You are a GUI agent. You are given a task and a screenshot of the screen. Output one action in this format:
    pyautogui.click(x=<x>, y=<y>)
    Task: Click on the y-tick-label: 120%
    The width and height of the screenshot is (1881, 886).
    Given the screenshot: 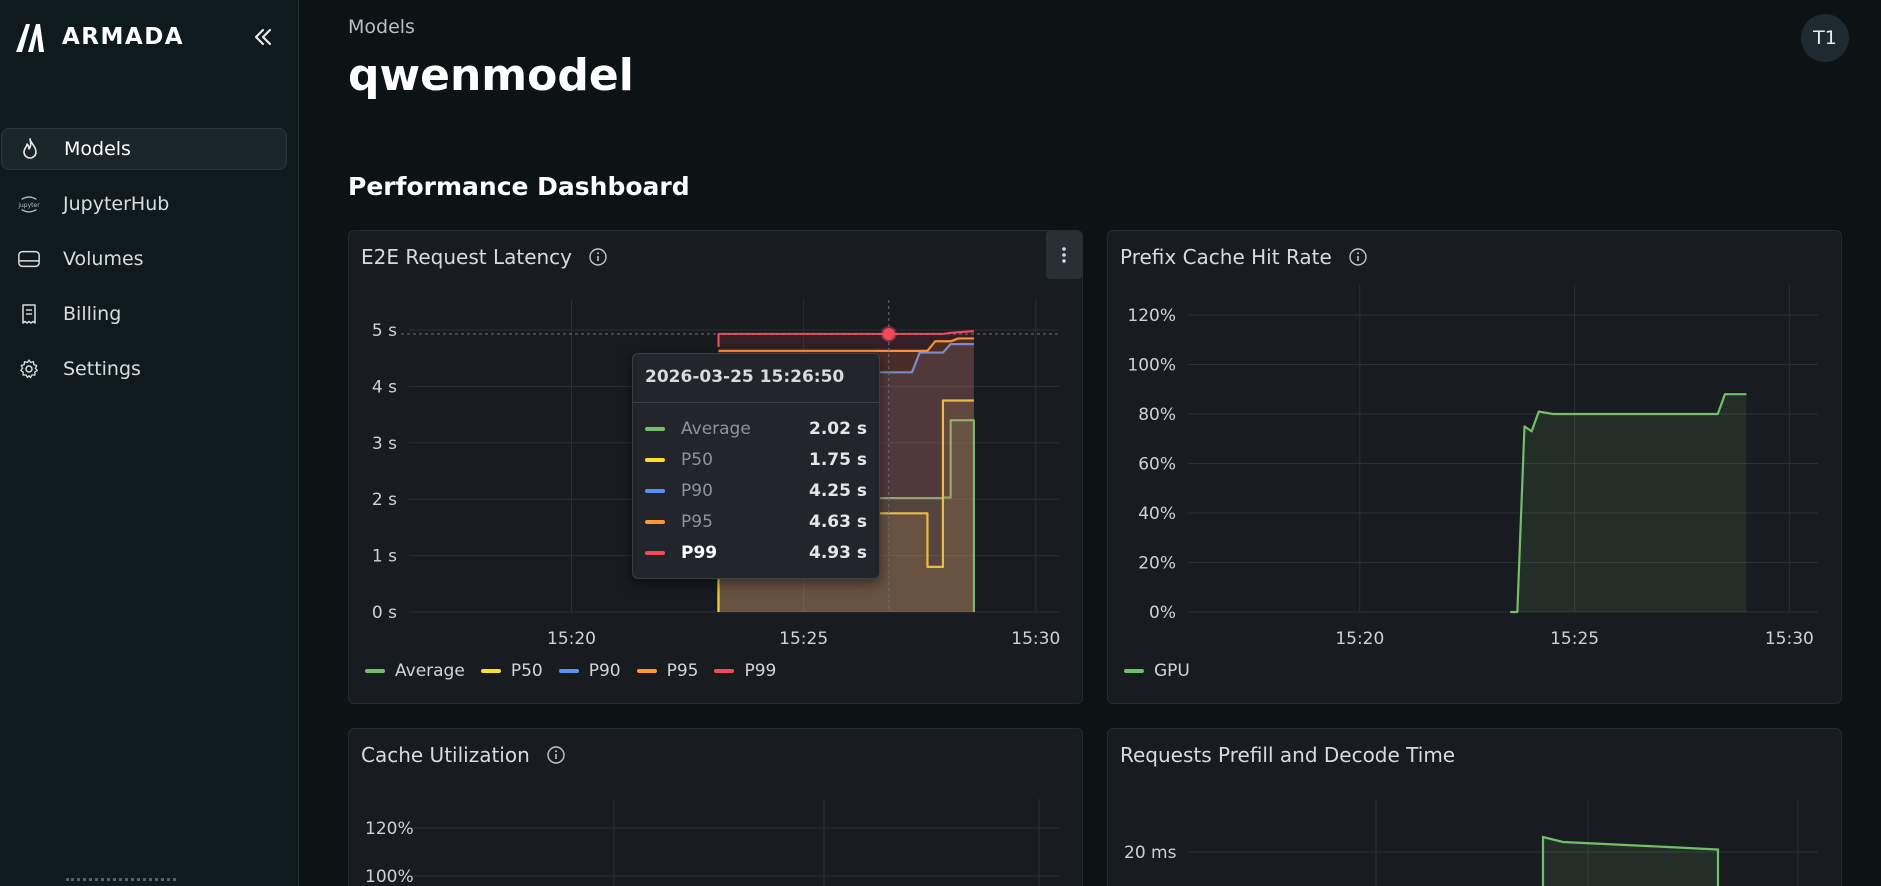 What is the action you would take?
    pyautogui.click(x=389, y=829)
    